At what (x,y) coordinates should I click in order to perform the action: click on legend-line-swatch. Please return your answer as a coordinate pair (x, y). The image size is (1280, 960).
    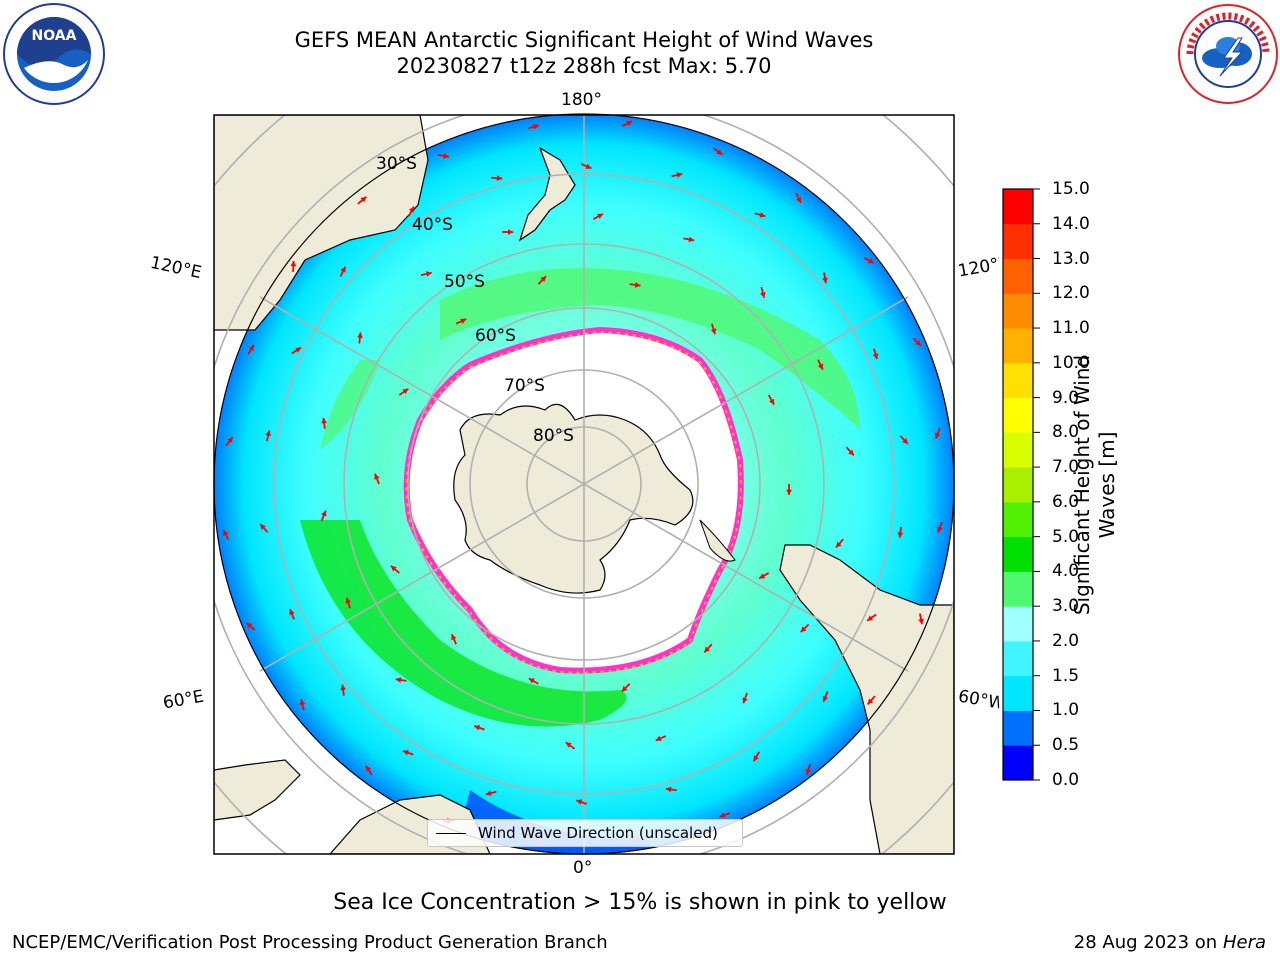
    Looking at the image, I should click on (451, 833).